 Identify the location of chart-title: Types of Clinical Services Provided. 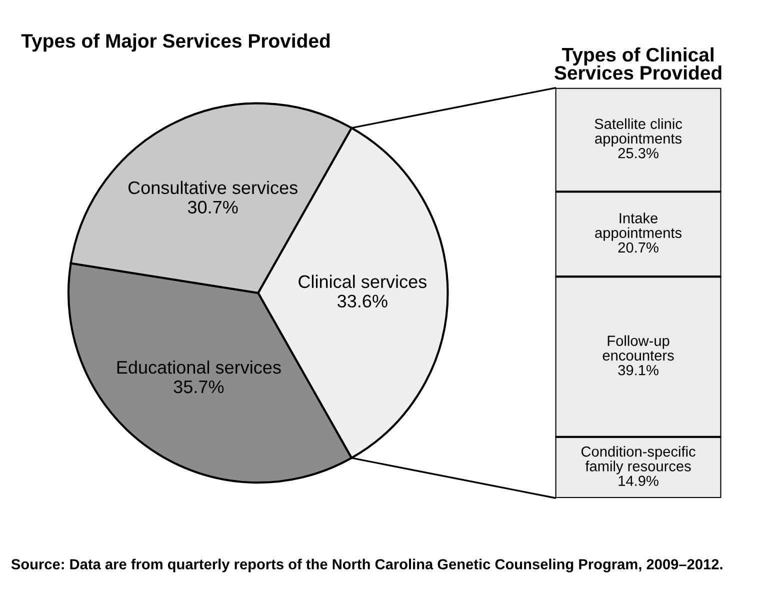
(638, 63).